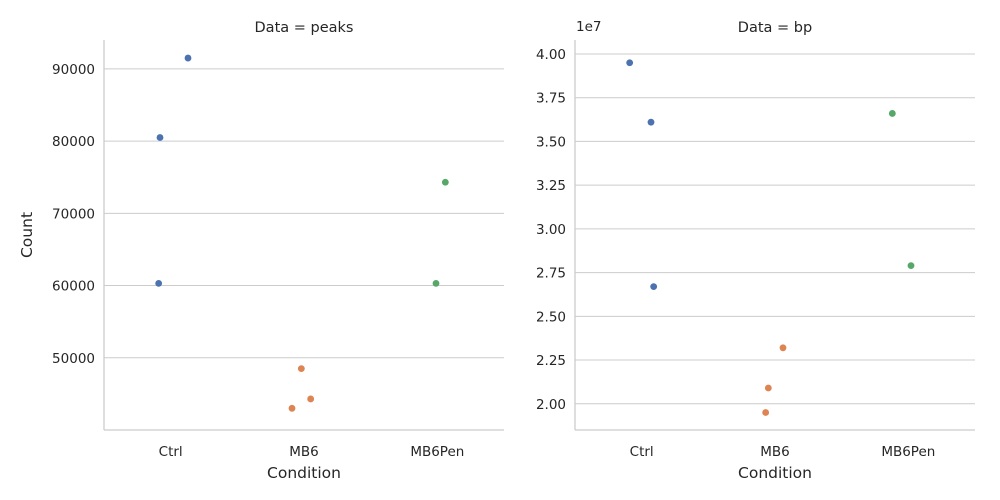  I want to click on y-tick-label: 70000, so click(73, 214).